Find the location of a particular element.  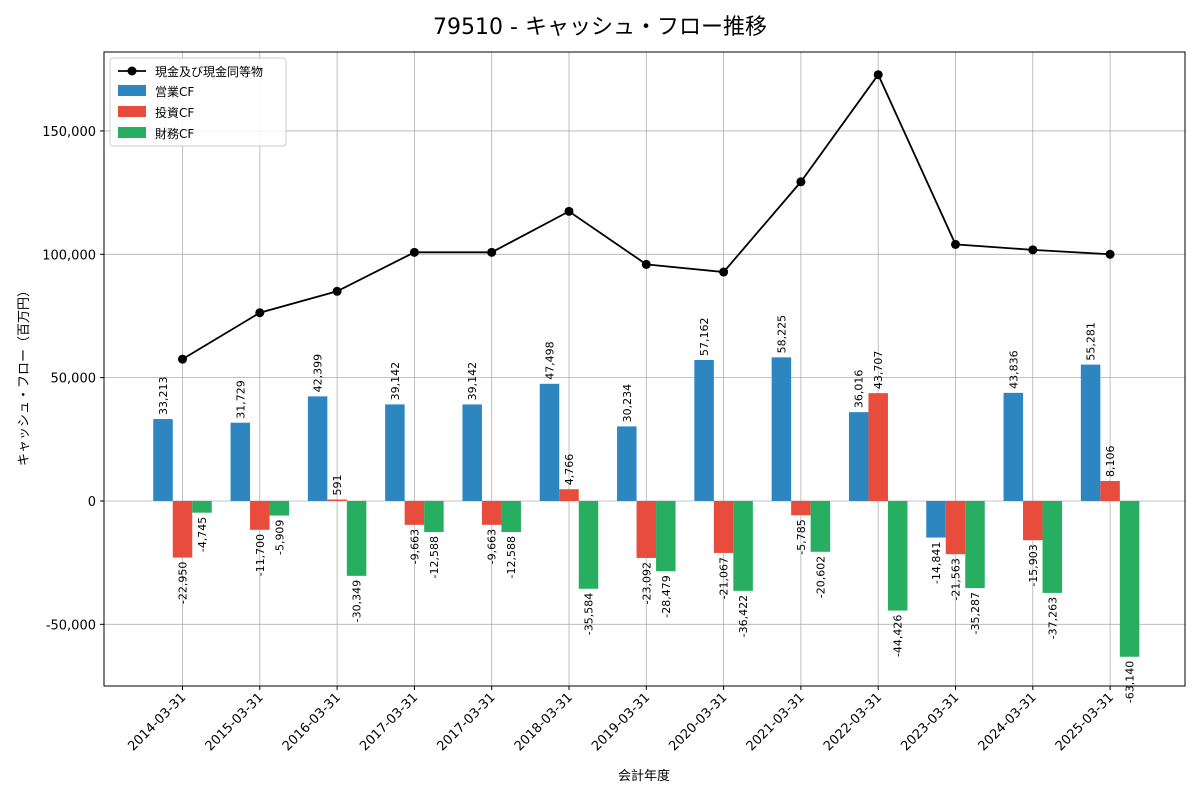

y-tick-label: -50,000 is located at coordinates (71, 625).